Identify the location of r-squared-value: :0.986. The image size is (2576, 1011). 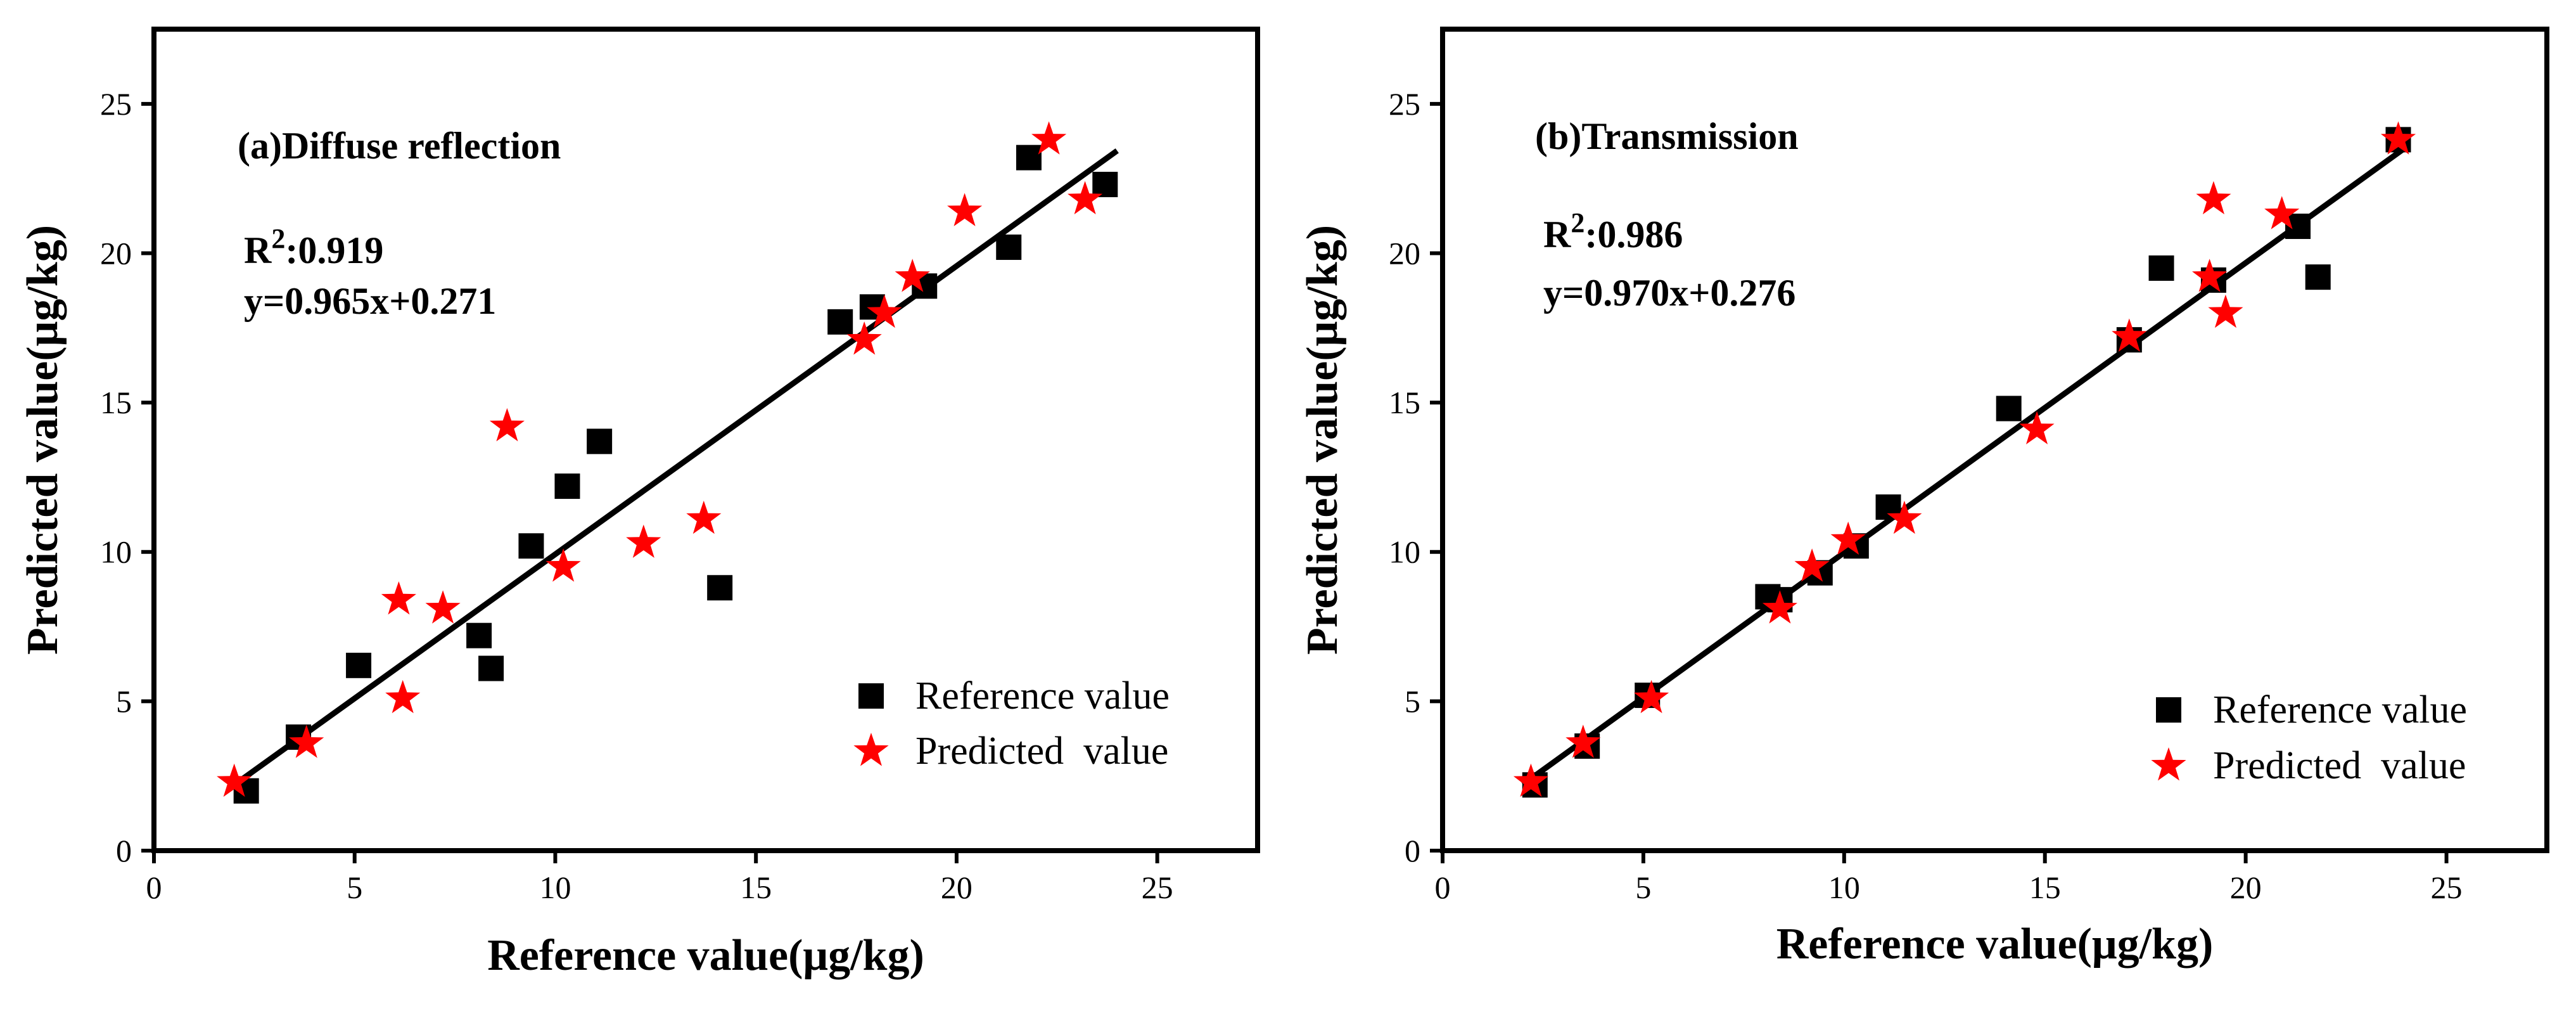
(1634, 234).